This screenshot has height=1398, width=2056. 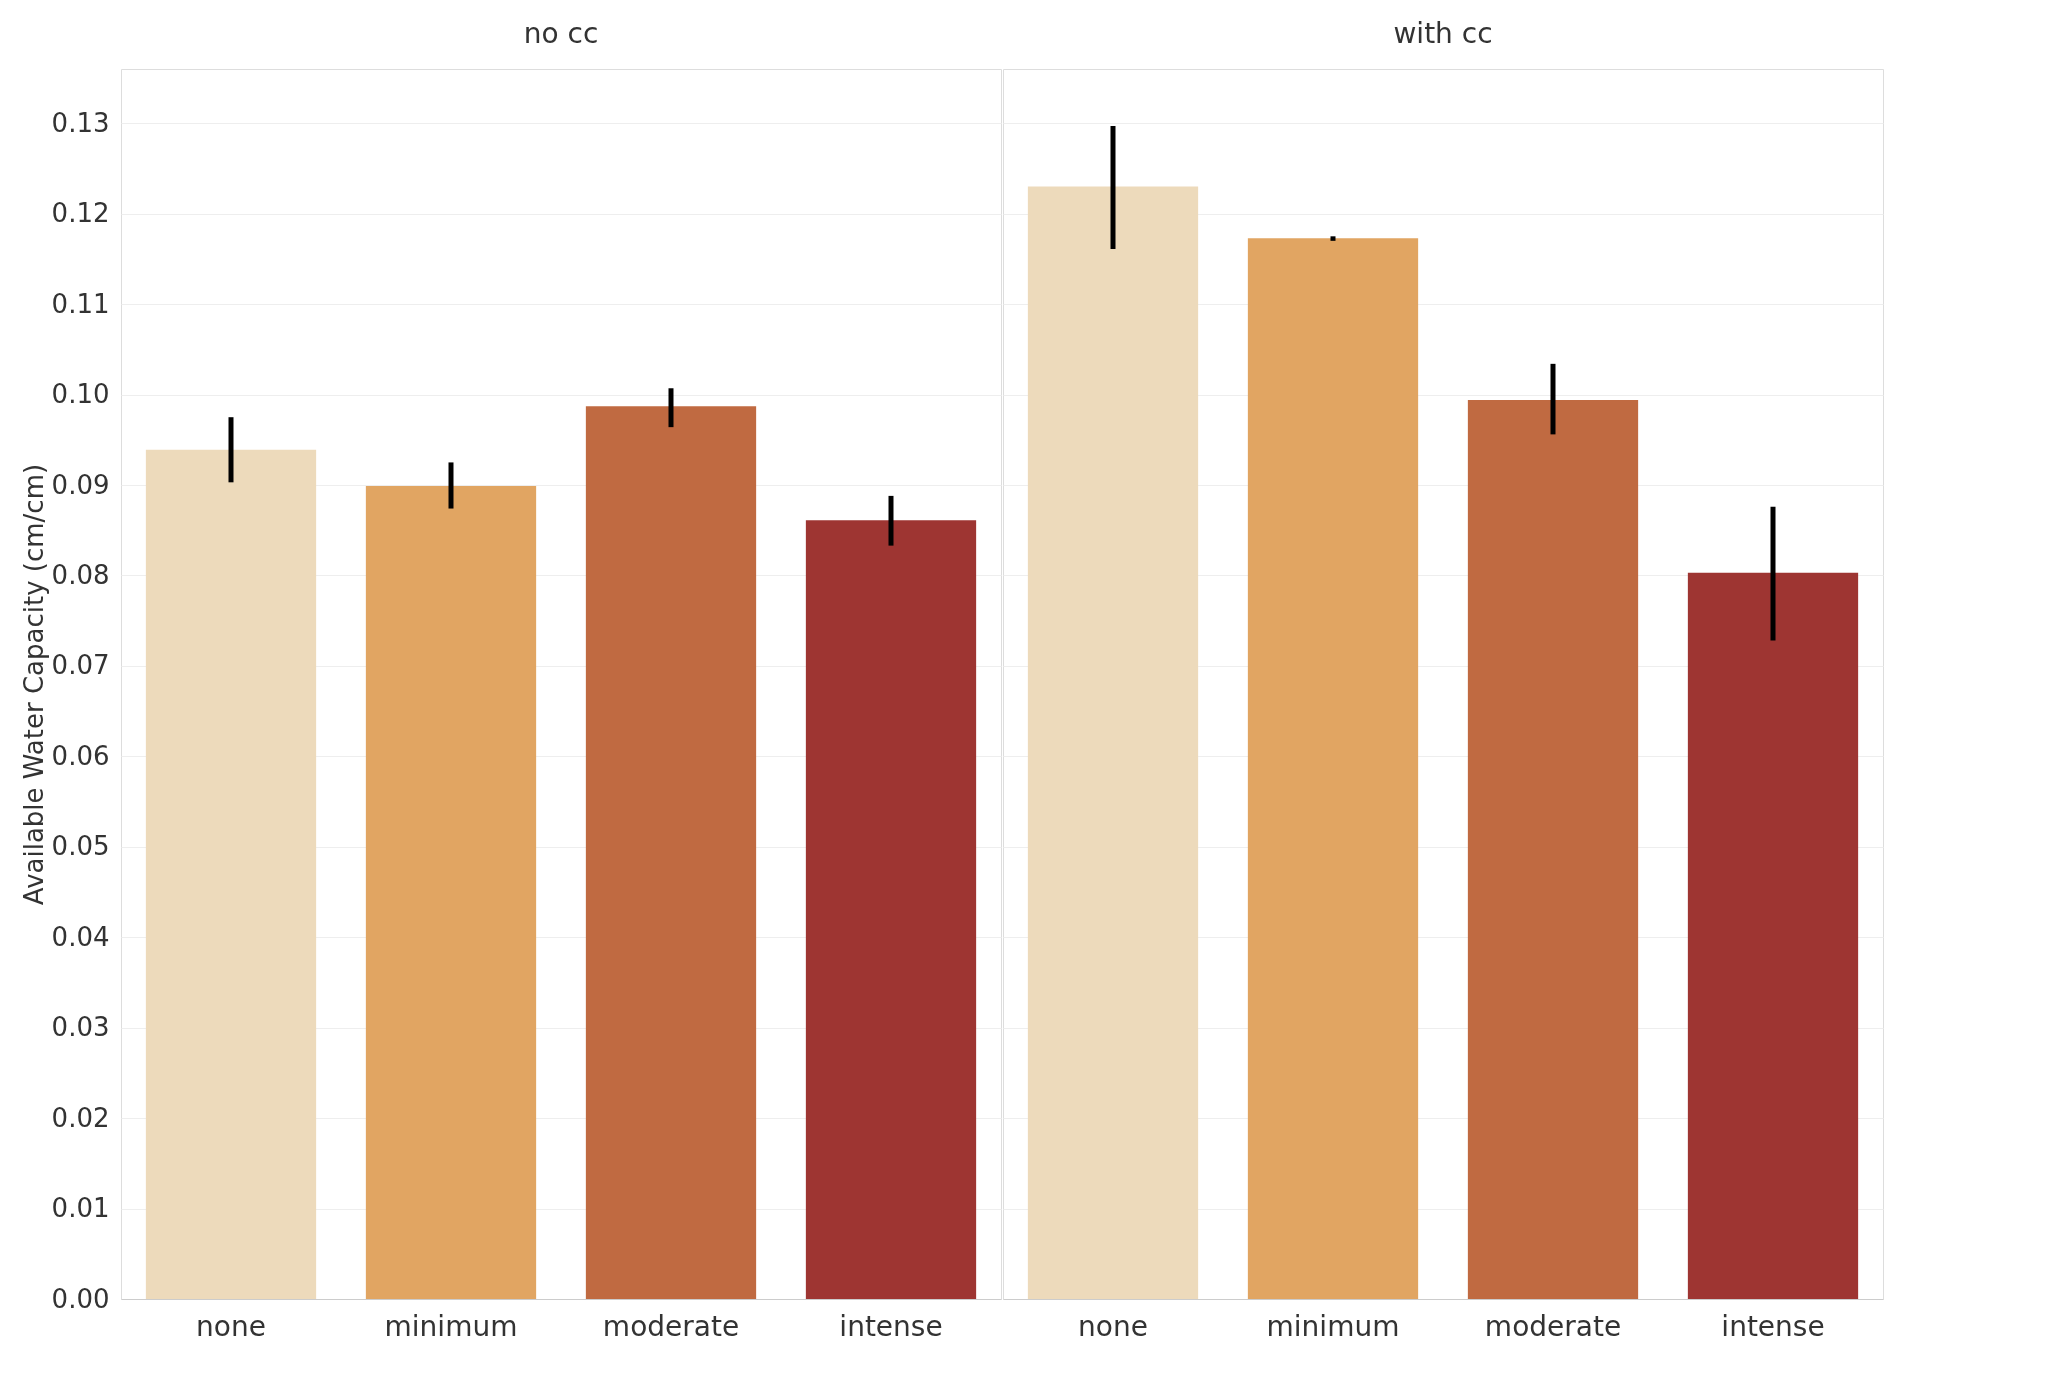 I want to click on y-tick-label: 0.04, so click(x=80, y=936).